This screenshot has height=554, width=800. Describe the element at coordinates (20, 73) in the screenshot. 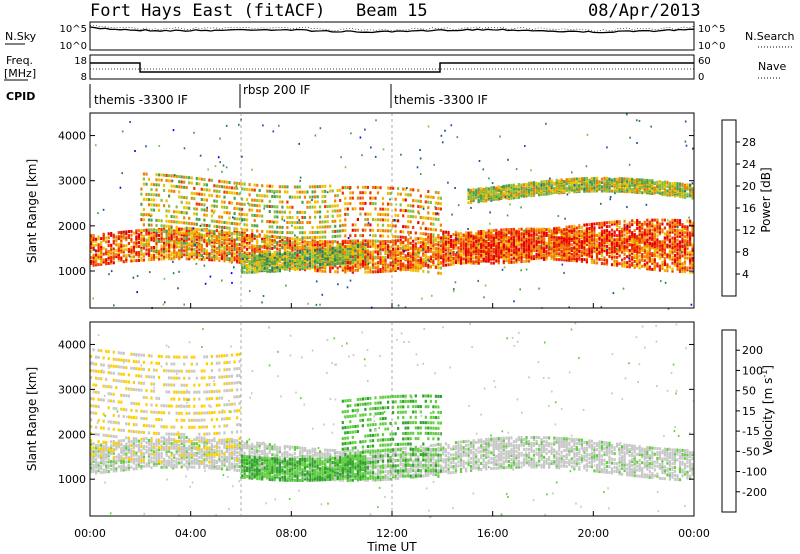

I see `freq-unit-label: [MHz]` at that location.